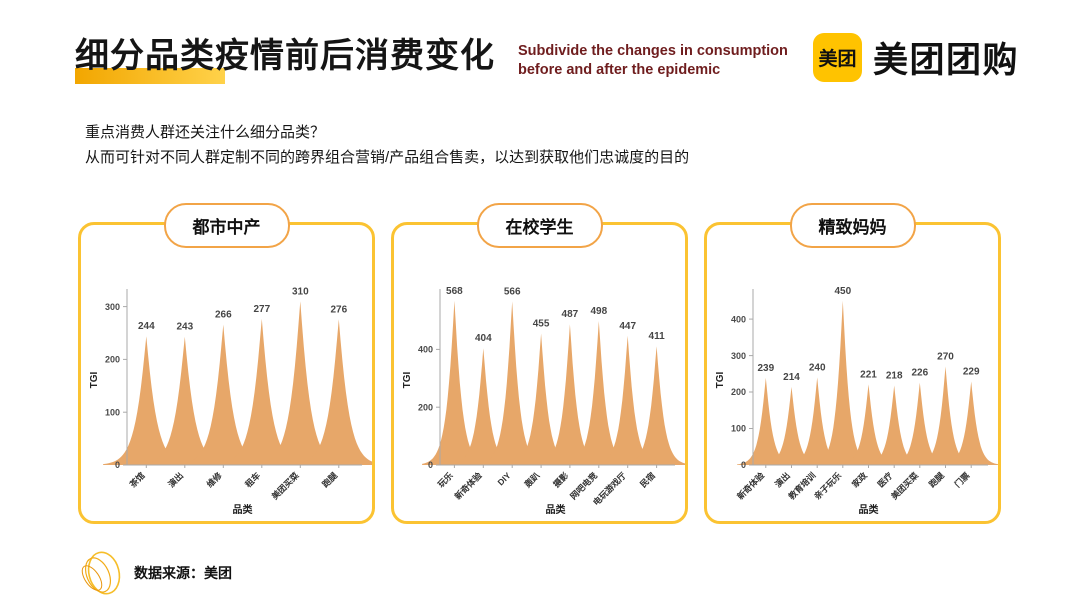  Describe the element at coordinates (504, 478) in the screenshot. I see `svg-text: DIY` at that location.